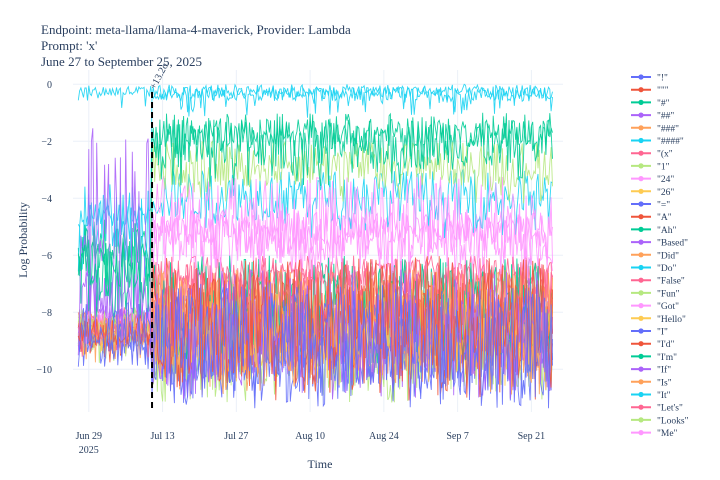 This screenshot has width=720, height=480. Describe the element at coordinates (653, 231) in the screenshot. I see `legend-item: "Ah"` at that location.